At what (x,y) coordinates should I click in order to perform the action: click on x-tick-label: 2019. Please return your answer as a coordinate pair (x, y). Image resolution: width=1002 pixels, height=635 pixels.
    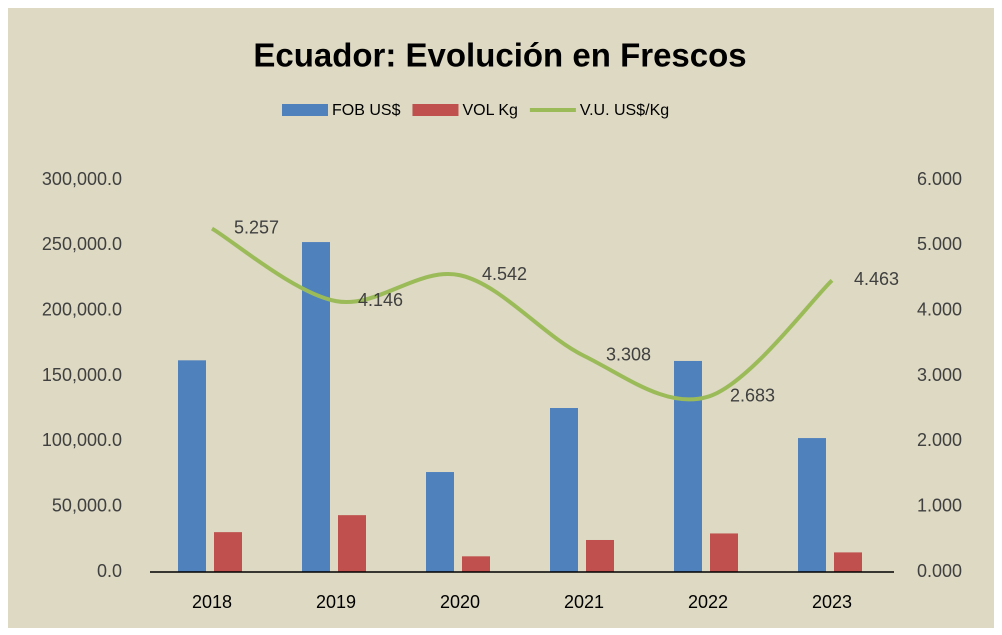
    Looking at the image, I should click on (336, 602).